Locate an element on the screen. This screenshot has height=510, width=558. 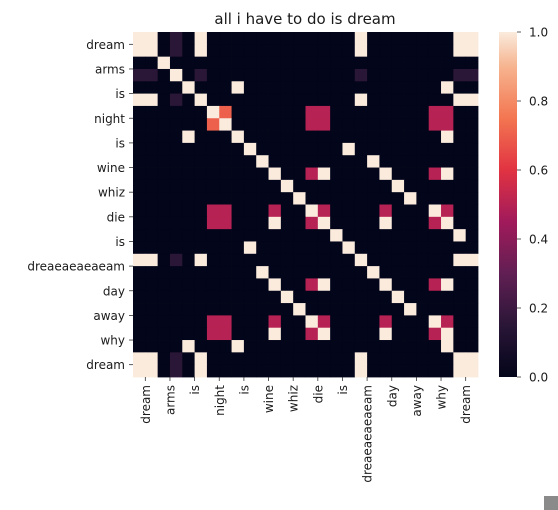
y-tick-label: day is located at coordinates (114, 291).